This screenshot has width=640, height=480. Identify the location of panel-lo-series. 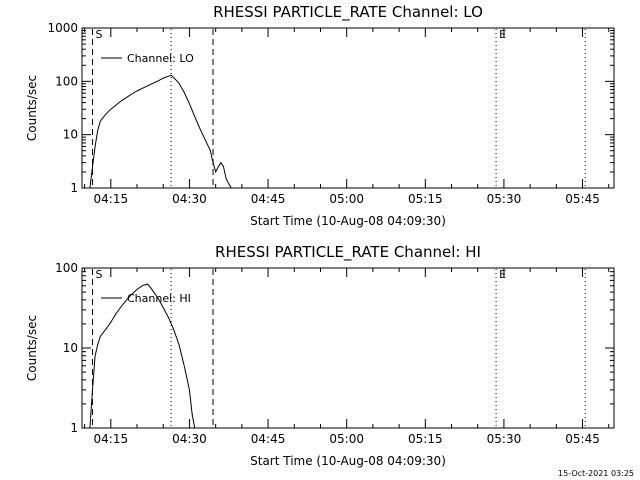
(160, 131).